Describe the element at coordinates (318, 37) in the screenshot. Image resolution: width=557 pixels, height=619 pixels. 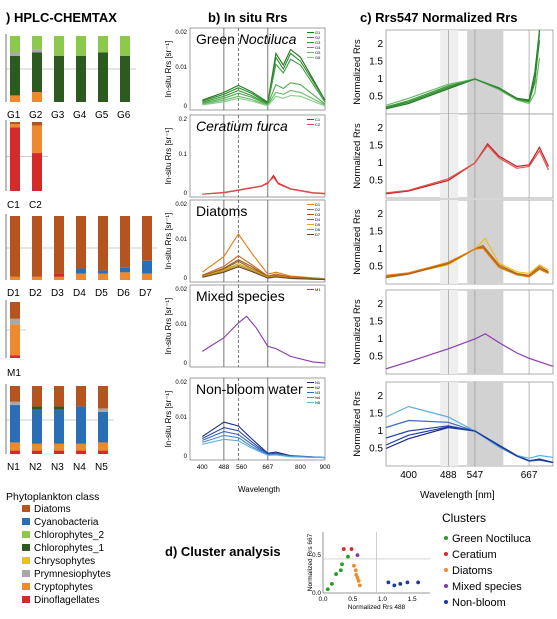
I see `insitu-legend-label: G2` at that location.